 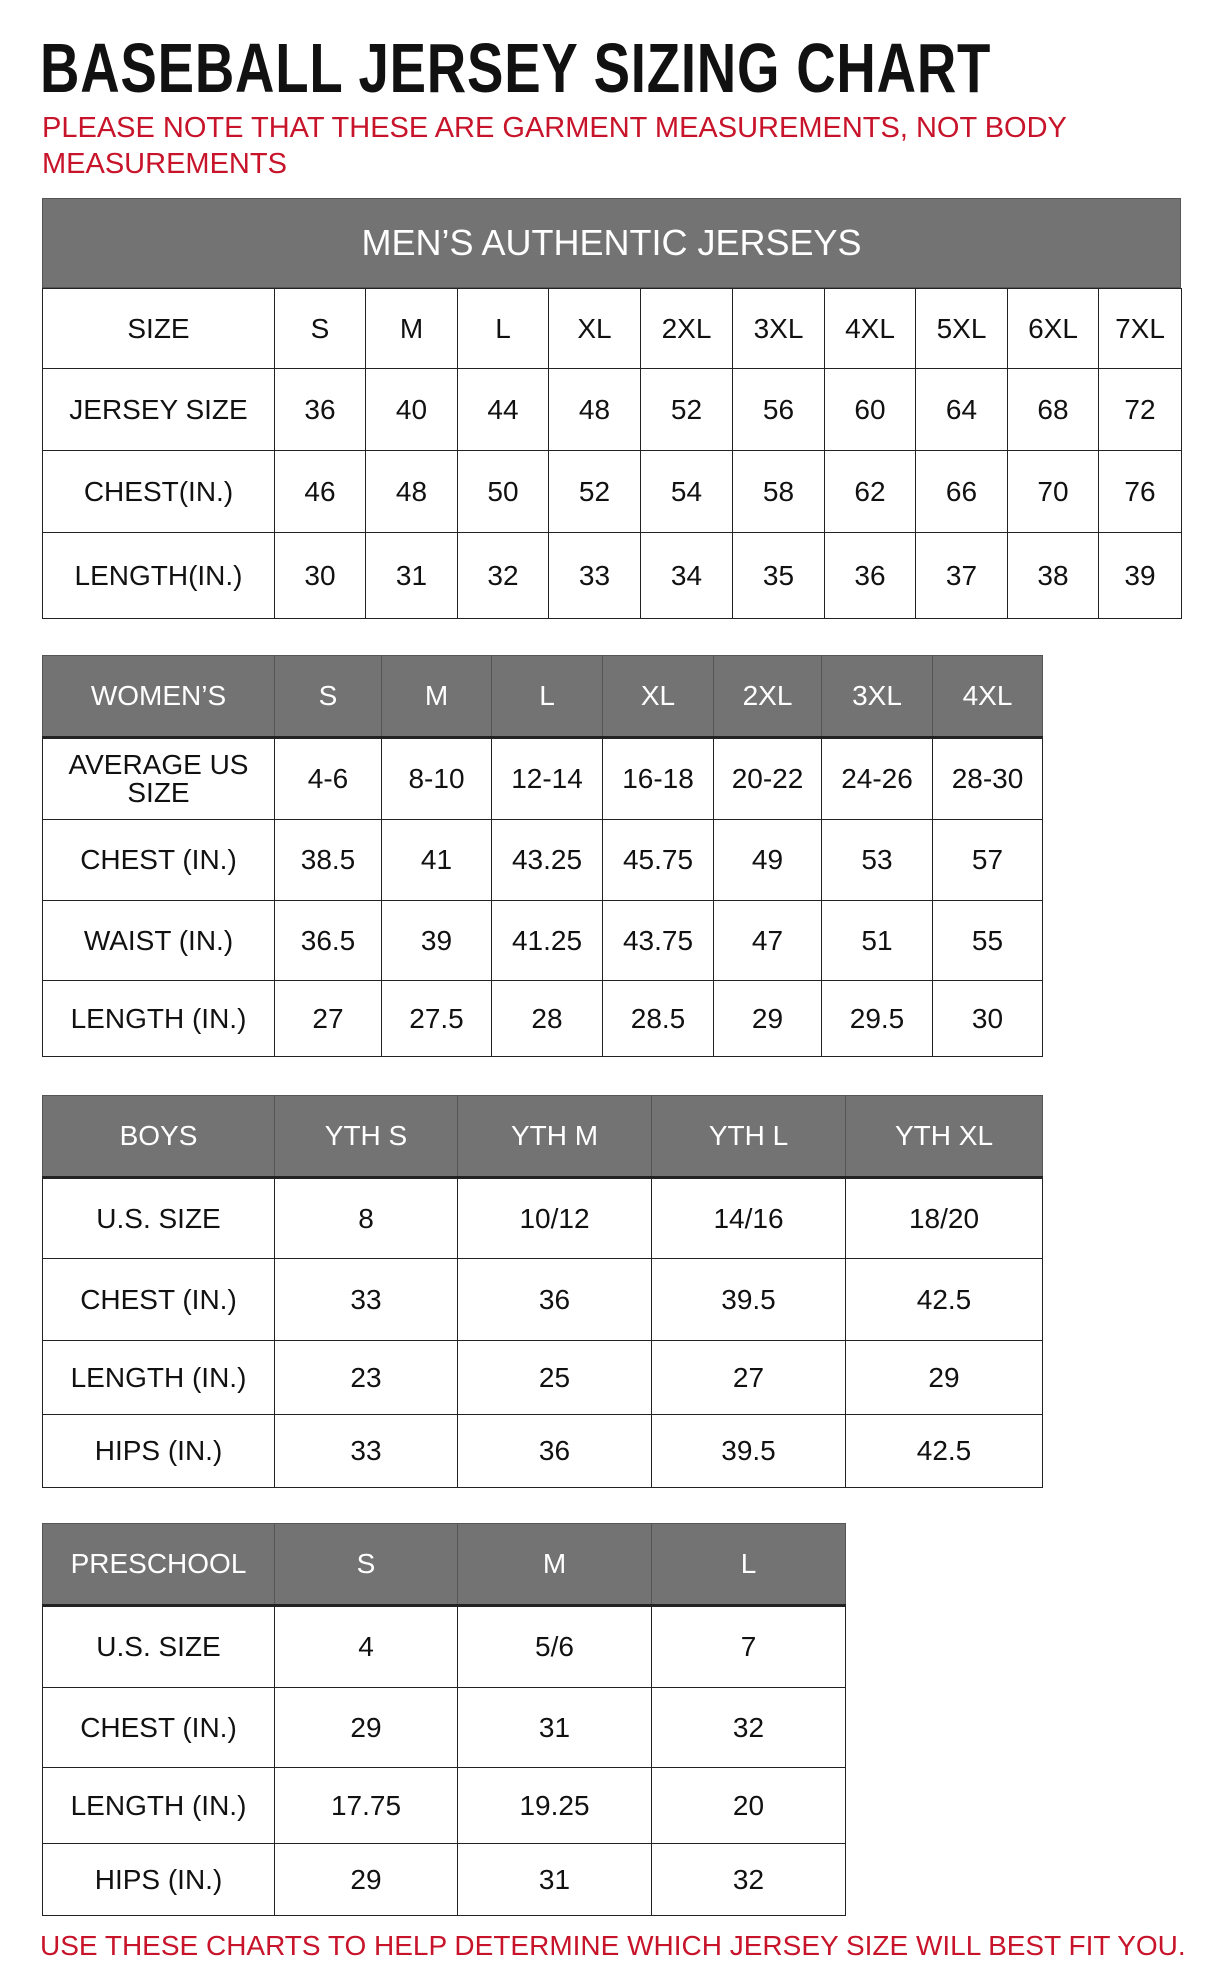 What do you see at coordinates (594, 491) in the screenshot?
I see `table-cell: 52` at bounding box center [594, 491].